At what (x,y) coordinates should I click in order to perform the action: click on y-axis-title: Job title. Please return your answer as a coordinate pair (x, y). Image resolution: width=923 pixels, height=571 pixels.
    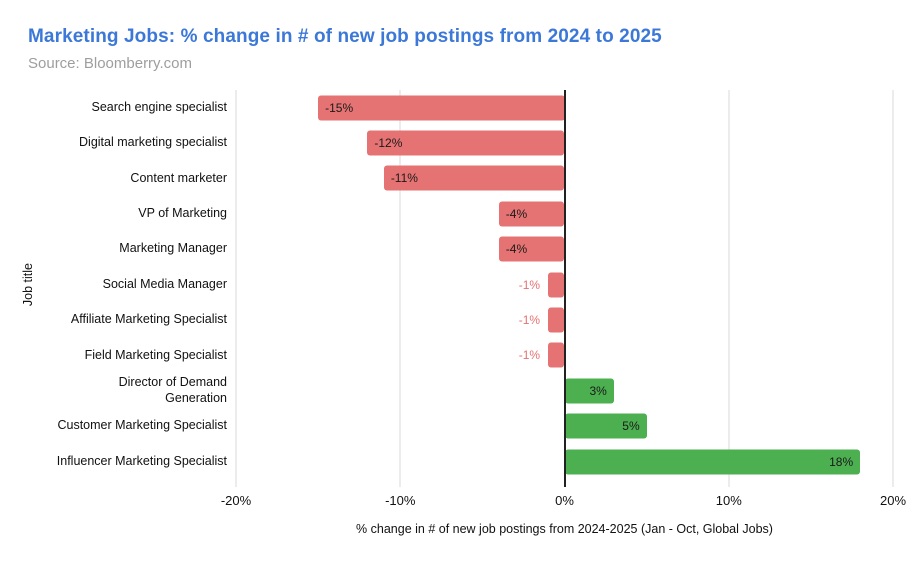
    Looking at the image, I should click on (28, 285).